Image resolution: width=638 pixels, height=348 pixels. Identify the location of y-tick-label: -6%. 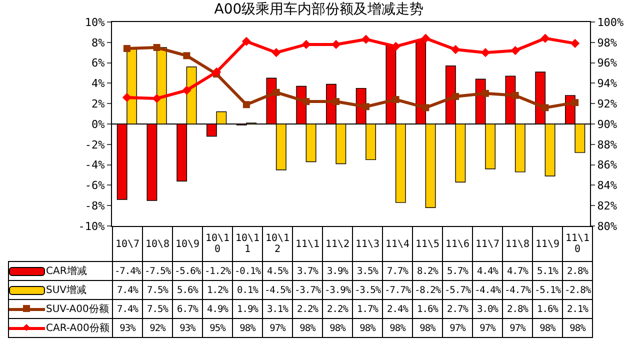
(95, 185).